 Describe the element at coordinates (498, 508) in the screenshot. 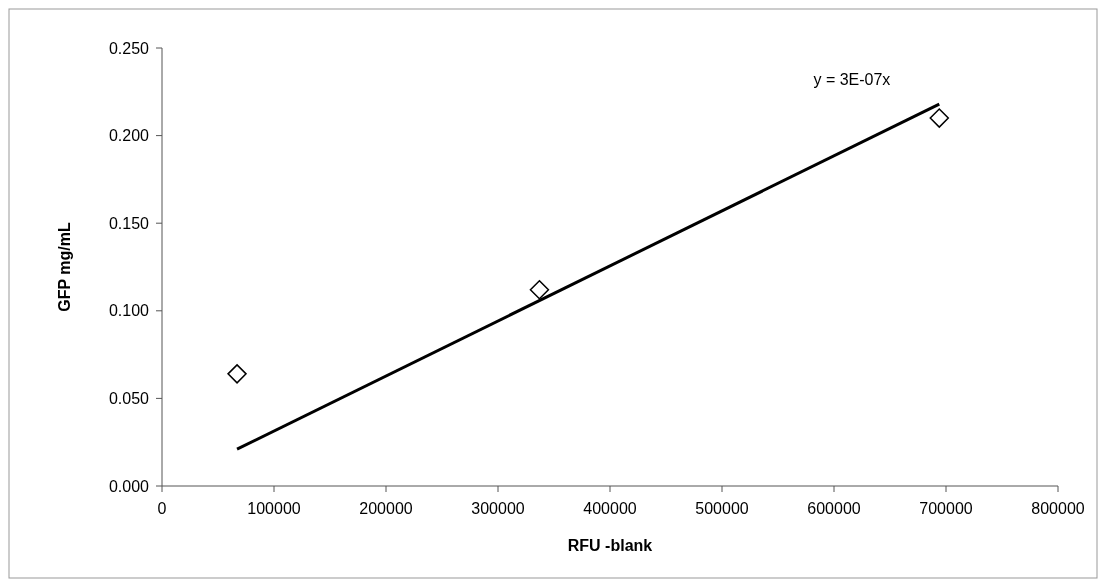

I see `x-tick-label: 300000` at that location.